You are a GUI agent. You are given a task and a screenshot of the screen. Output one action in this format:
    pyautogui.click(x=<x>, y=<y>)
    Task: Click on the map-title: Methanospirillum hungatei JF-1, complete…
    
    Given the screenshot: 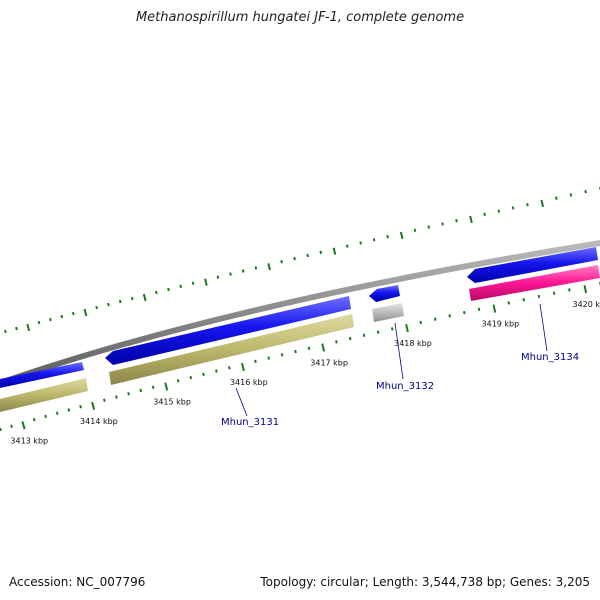 What is the action you would take?
    pyautogui.click(x=300, y=17)
    